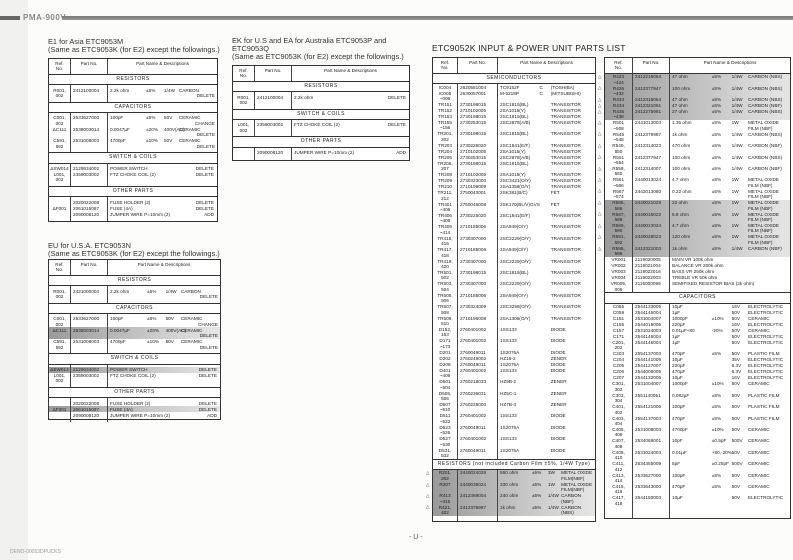  Describe the element at coordinates (164, 415) in the screenshot. I see `part-description: JUMPER WIRE P=10mm (2) ADD` at that location.